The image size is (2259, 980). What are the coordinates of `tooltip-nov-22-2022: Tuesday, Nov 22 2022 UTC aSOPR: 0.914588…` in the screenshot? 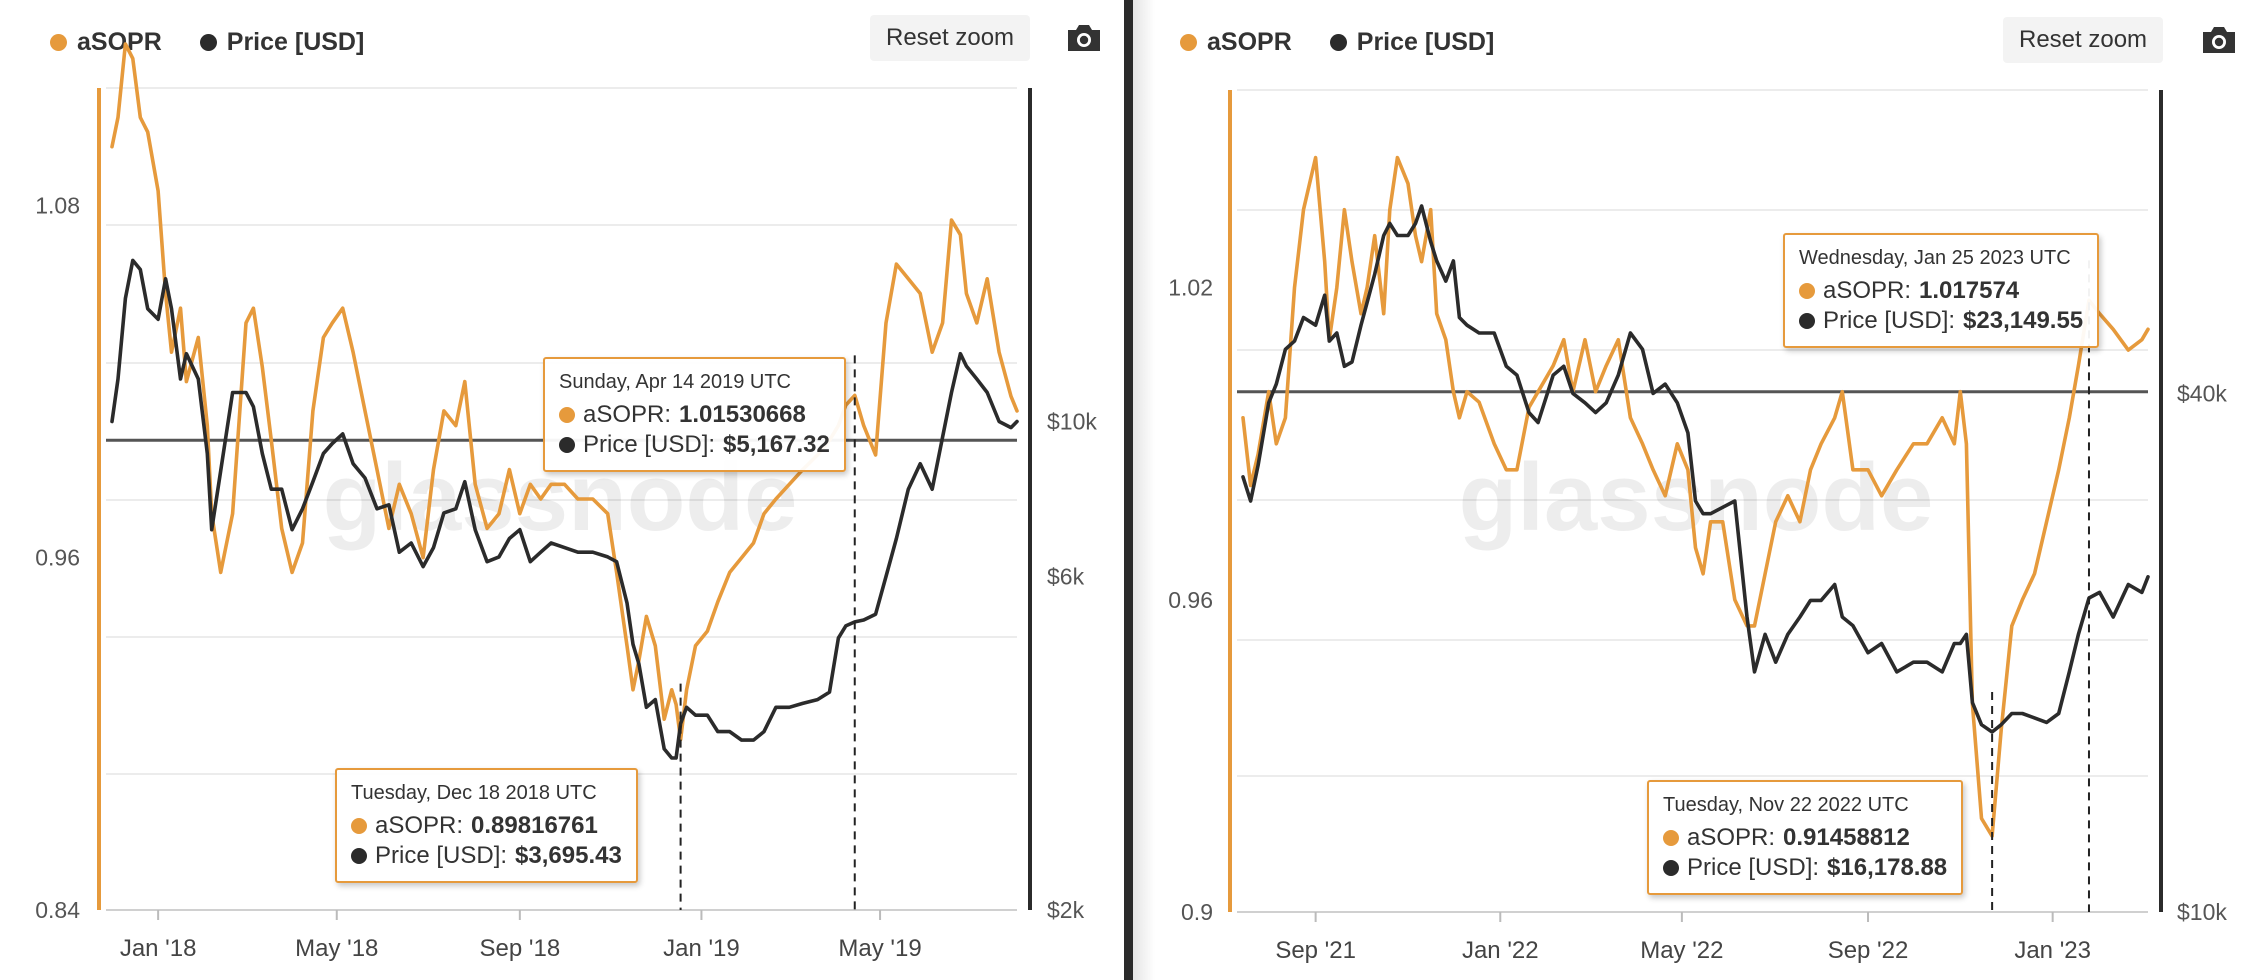 It's located at (1805, 837).